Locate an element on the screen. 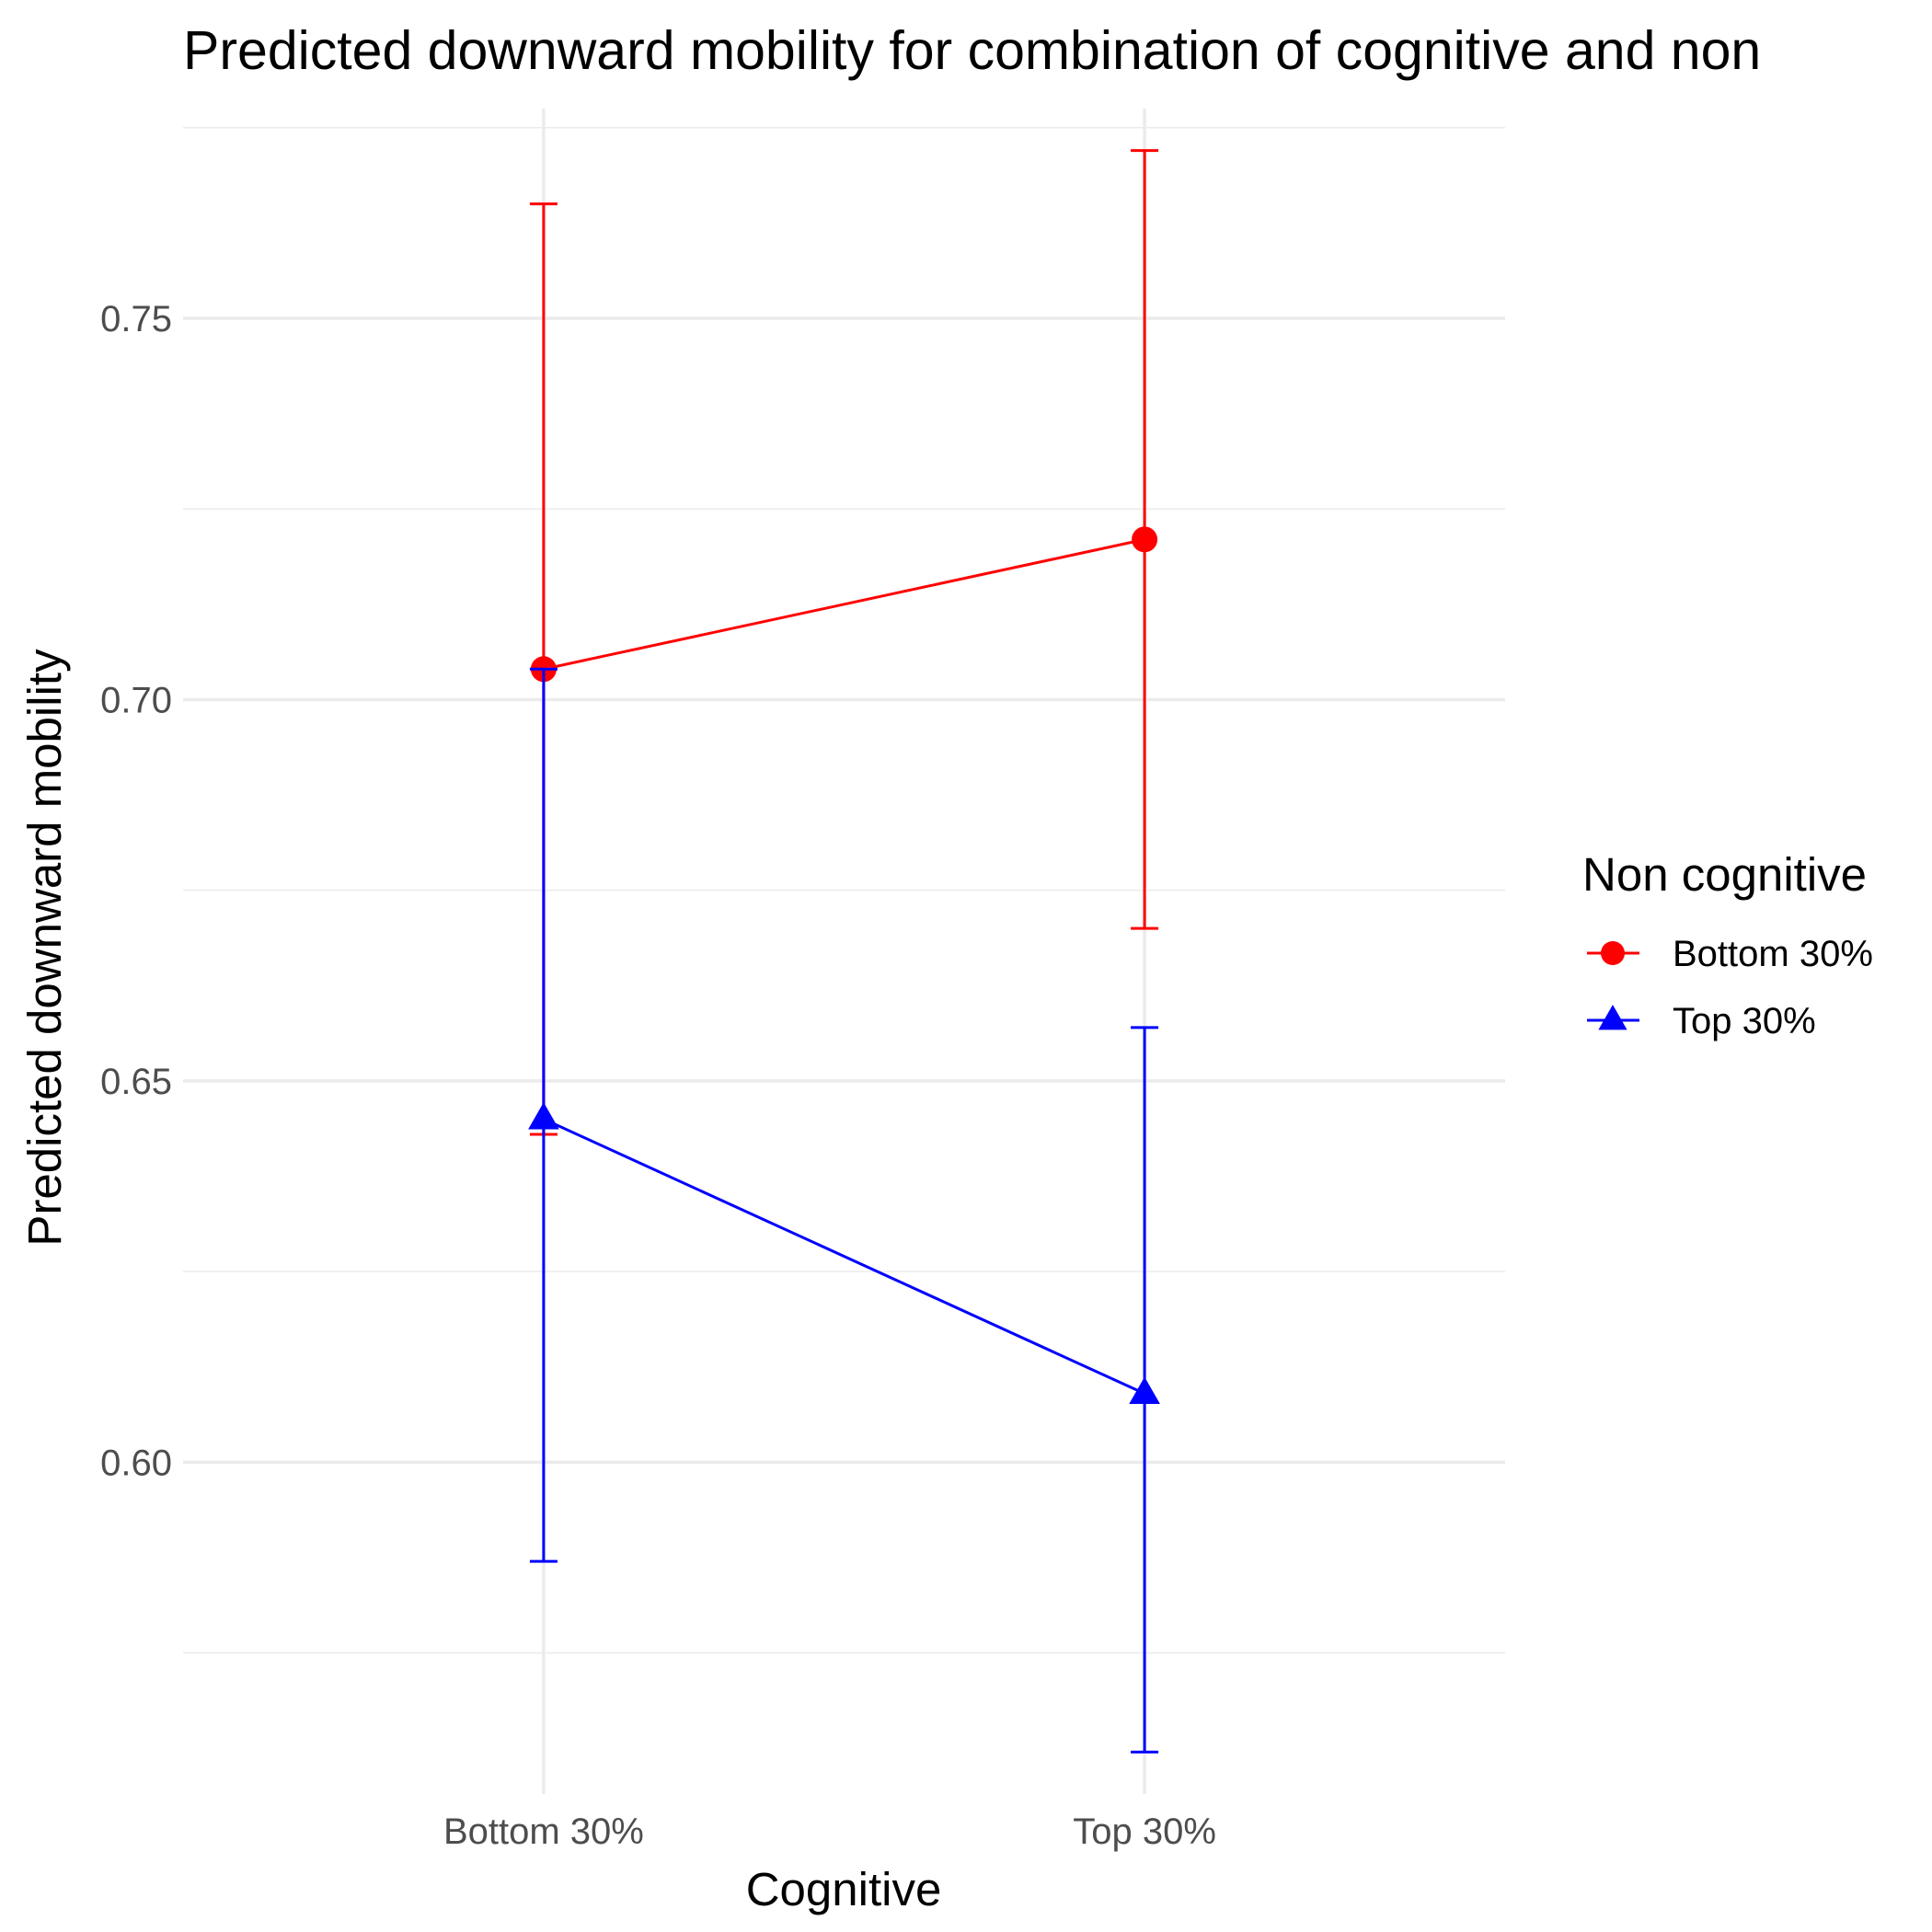 The width and height of the screenshot is (1932, 1932). y-tick-label: 0.75 is located at coordinates (136, 319).